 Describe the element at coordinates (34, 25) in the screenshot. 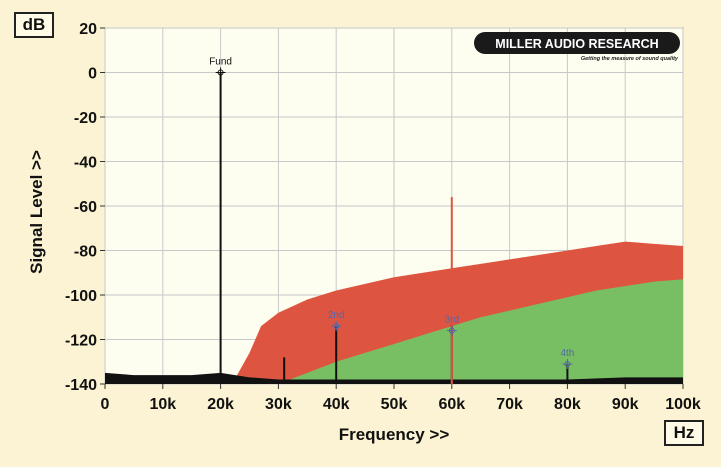

I see `y-unit-box: dB` at that location.